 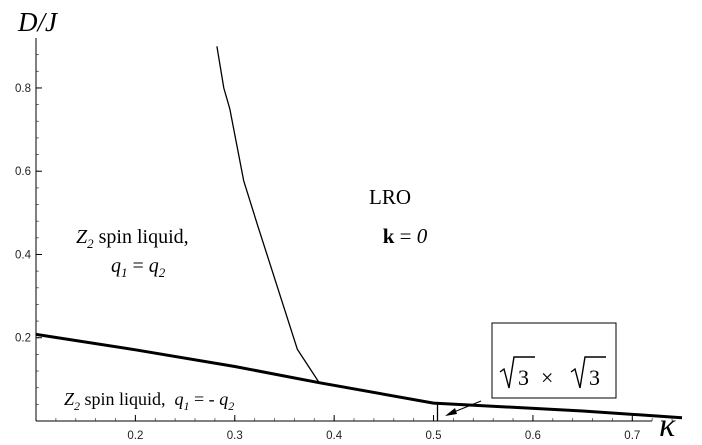 What do you see at coordinates (135, 436) in the screenshot?
I see `x-tick-label: 0.2` at bounding box center [135, 436].